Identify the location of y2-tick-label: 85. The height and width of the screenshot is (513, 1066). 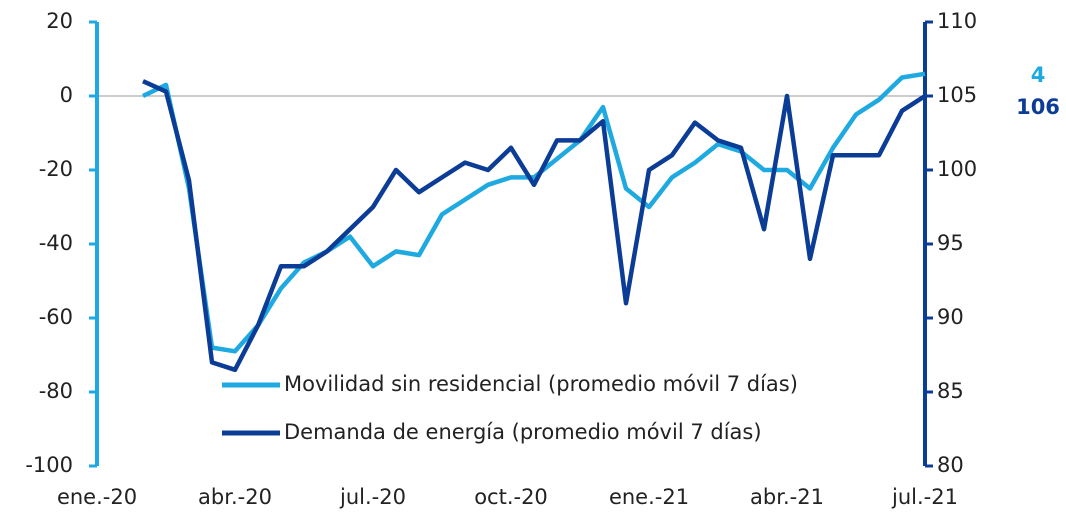
(950, 391).